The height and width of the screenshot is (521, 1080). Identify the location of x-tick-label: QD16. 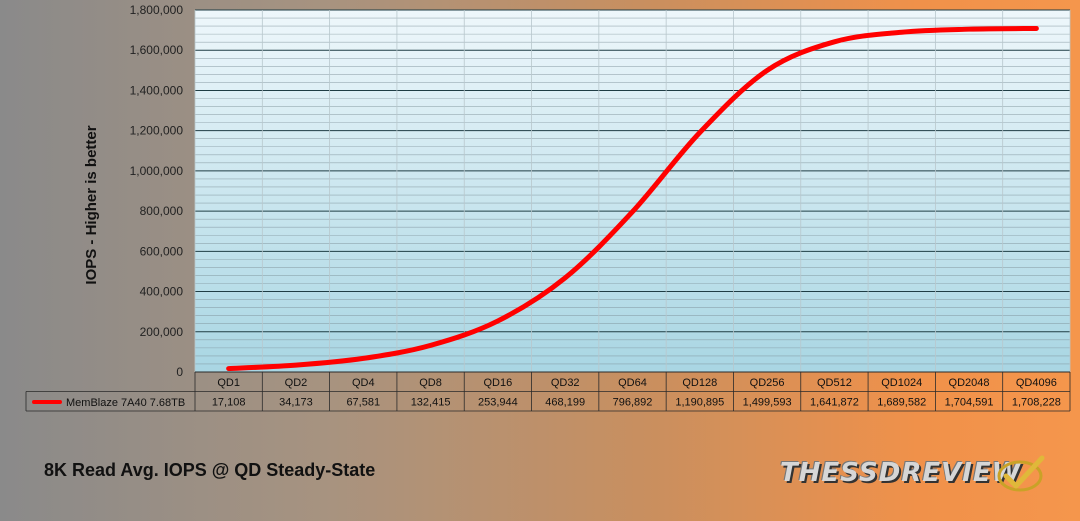
(498, 383).